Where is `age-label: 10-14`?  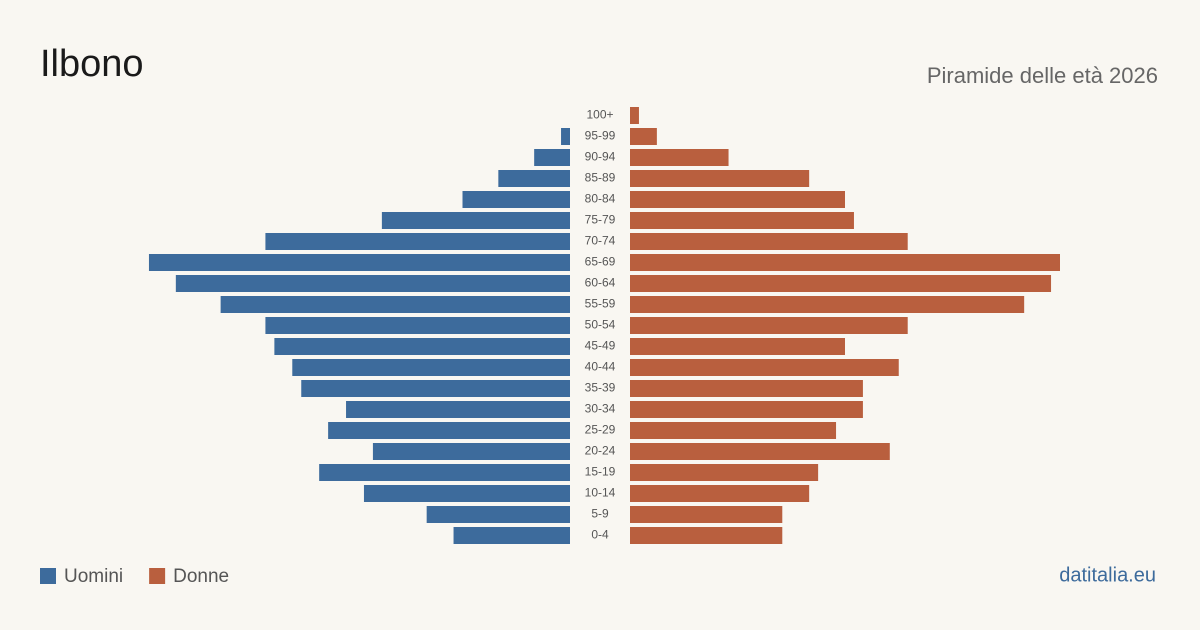 age-label: 10-14 is located at coordinates (600, 493).